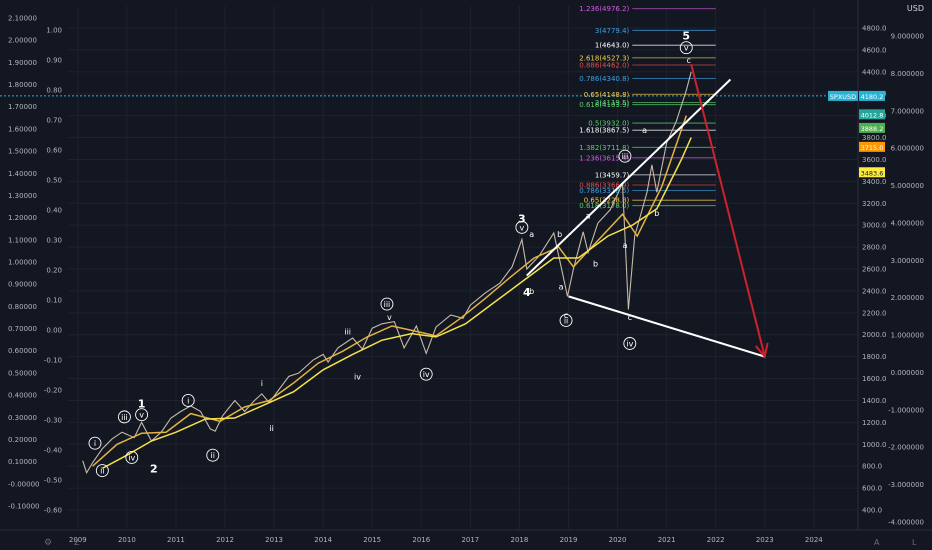 This screenshot has height=550, width=932. Describe the element at coordinates (470, 540) in the screenshot. I see `x-tick-label: 2017` at that location.